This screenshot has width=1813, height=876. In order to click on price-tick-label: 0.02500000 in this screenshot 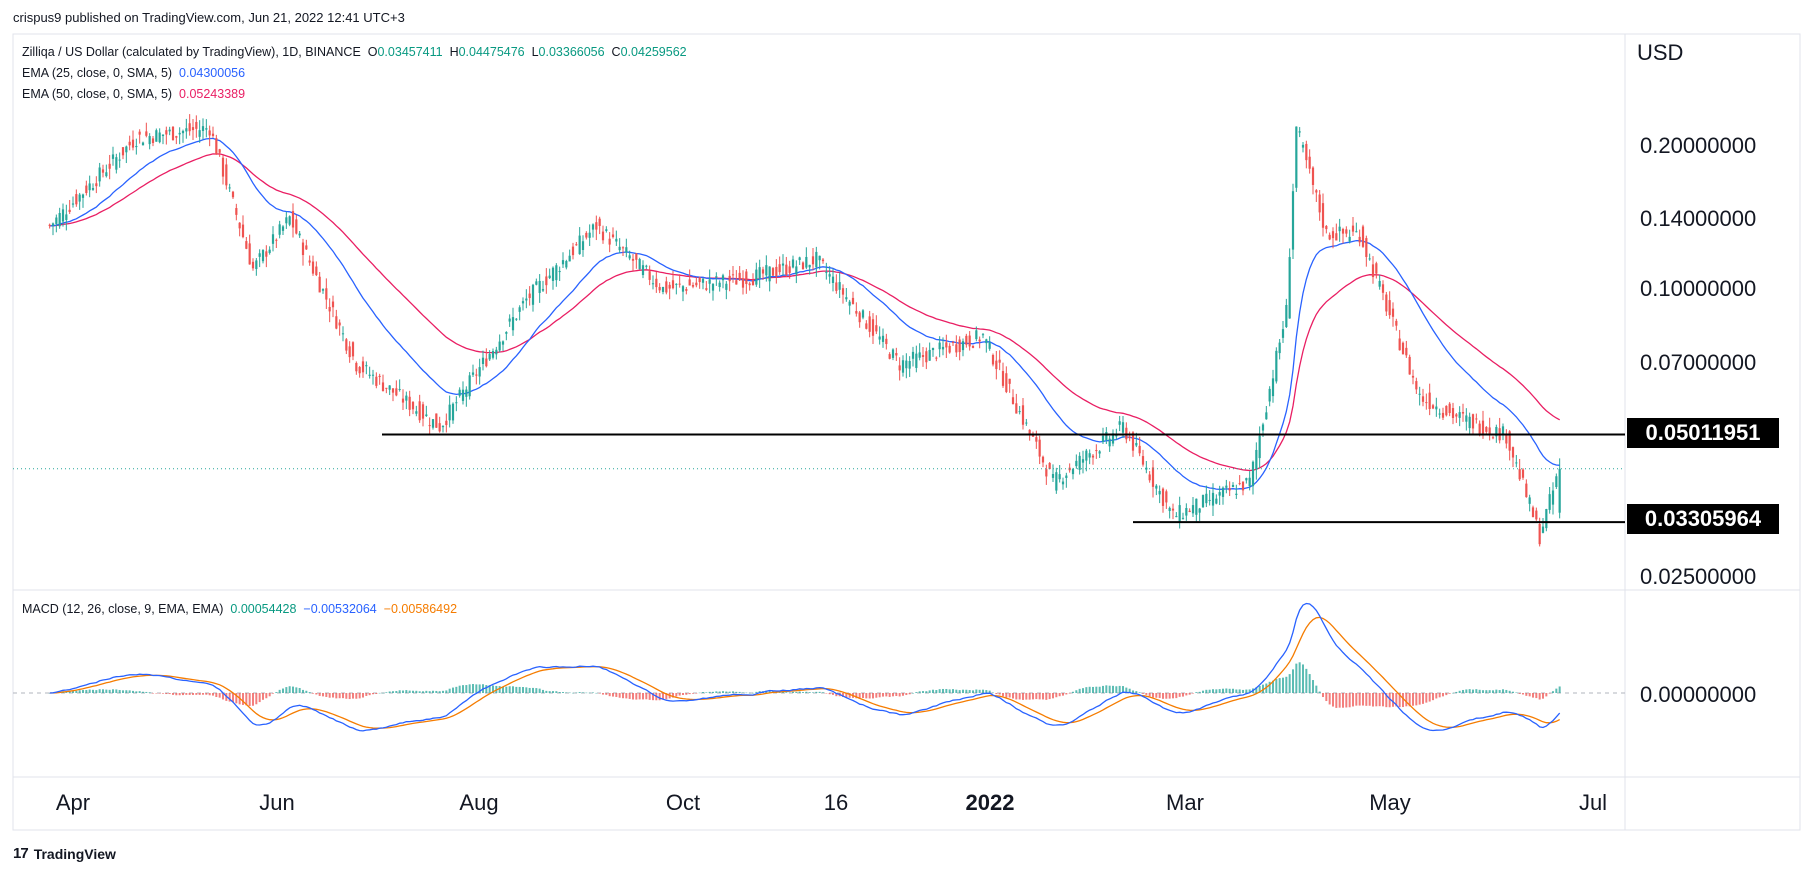, I will do `click(1698, 576)`.